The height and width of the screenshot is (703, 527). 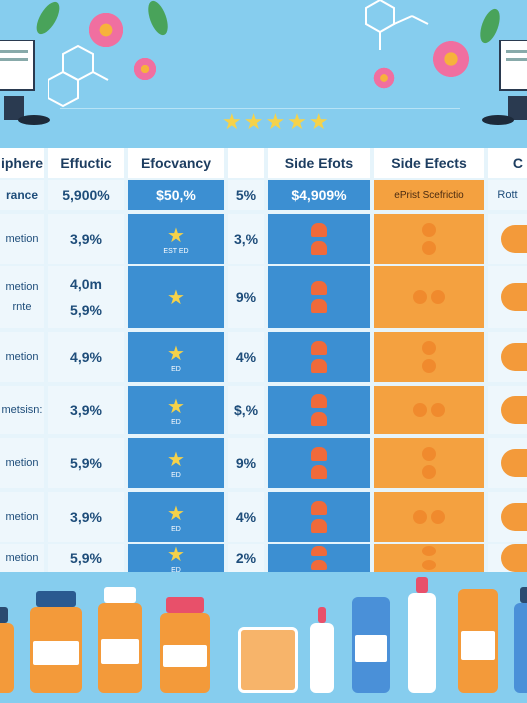 What do you see at coordinates (86, 357) in the screenshot?
I see `value-text: 4,9%` at bounding box center [86, 357].